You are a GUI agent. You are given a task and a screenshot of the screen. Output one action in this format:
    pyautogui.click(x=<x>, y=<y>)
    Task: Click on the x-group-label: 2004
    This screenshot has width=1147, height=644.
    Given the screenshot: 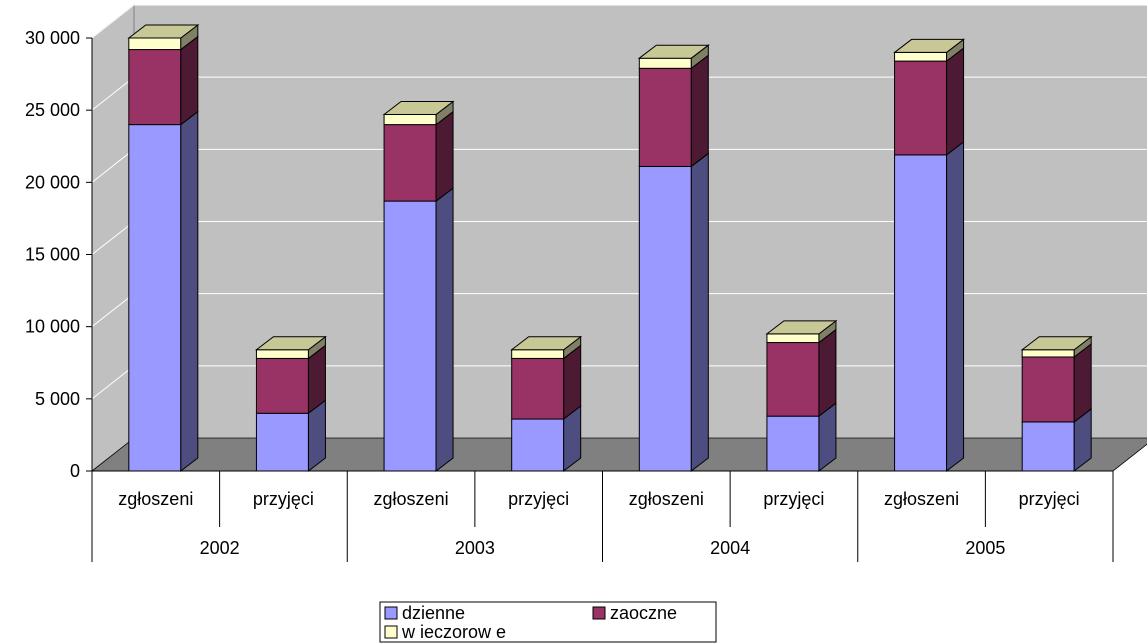 What is the action you would take?
    pyautogui.click(x=730, y=548)
    